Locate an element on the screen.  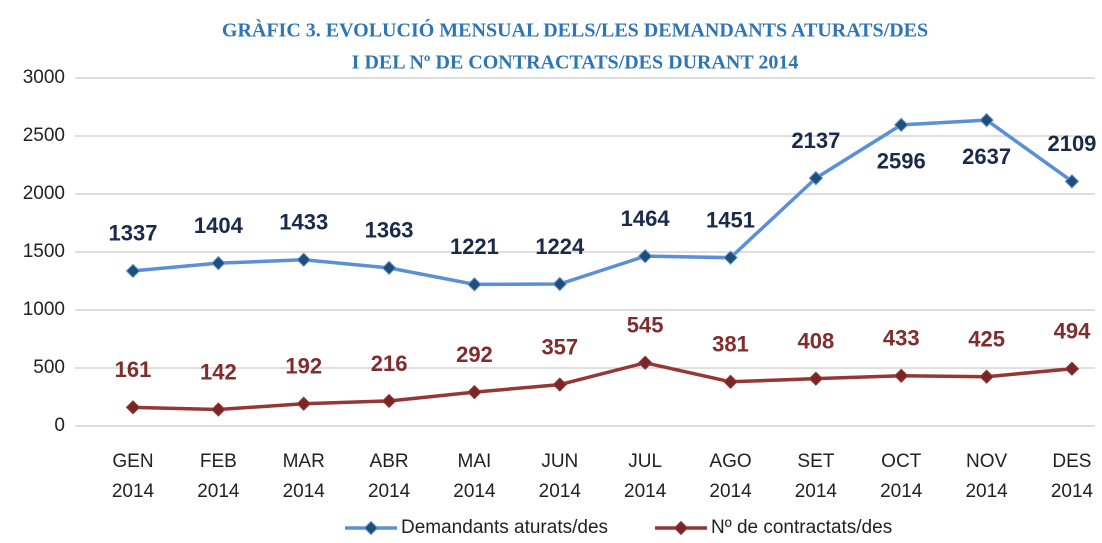
data-label: 142 is located at coordinates (218, 371).